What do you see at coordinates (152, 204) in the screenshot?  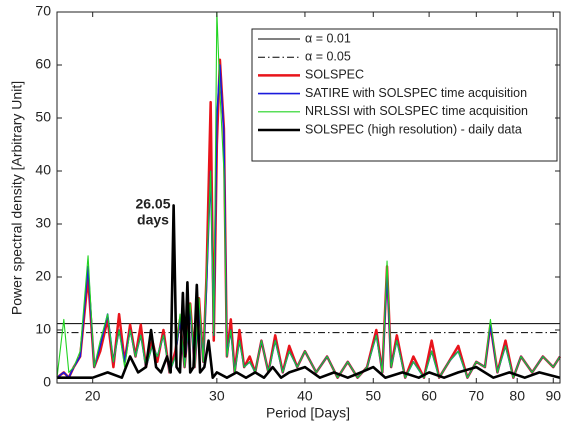 I see `annotation: 26.05` at bounding box center [152, 204].